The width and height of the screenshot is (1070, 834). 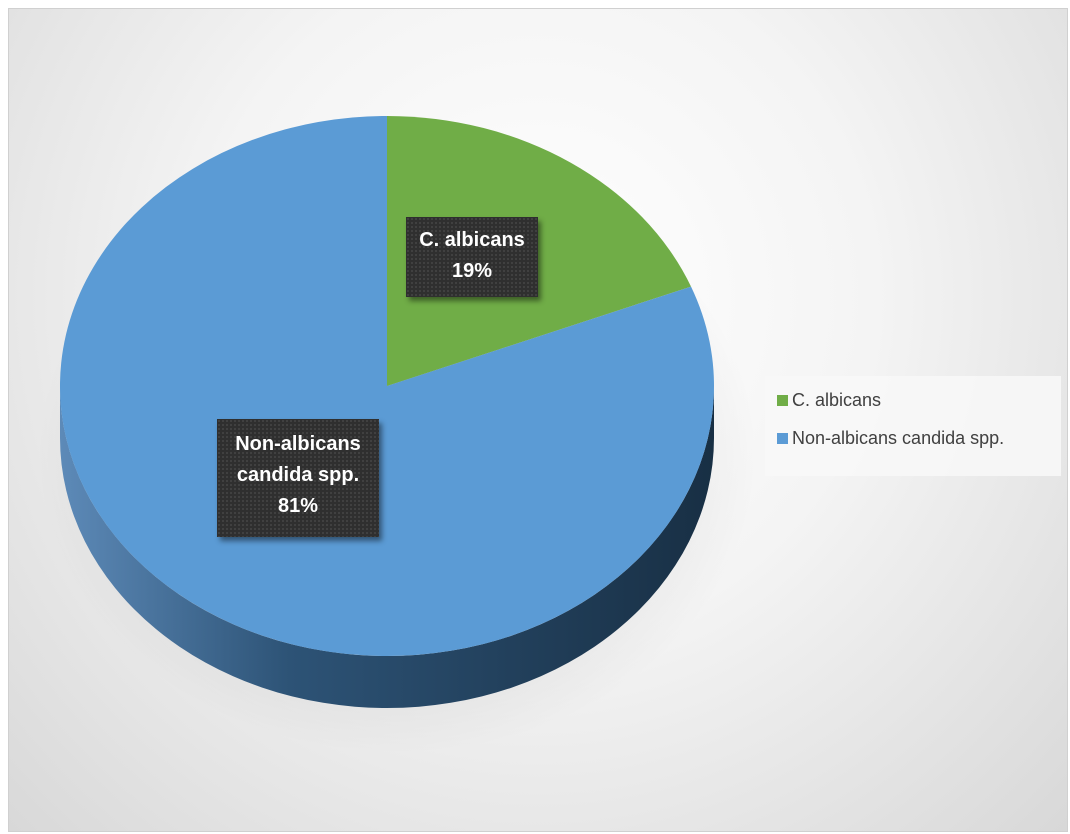 I want to click on data-label-c-albicans-name: C. albicans, so click(x=472, y=240).